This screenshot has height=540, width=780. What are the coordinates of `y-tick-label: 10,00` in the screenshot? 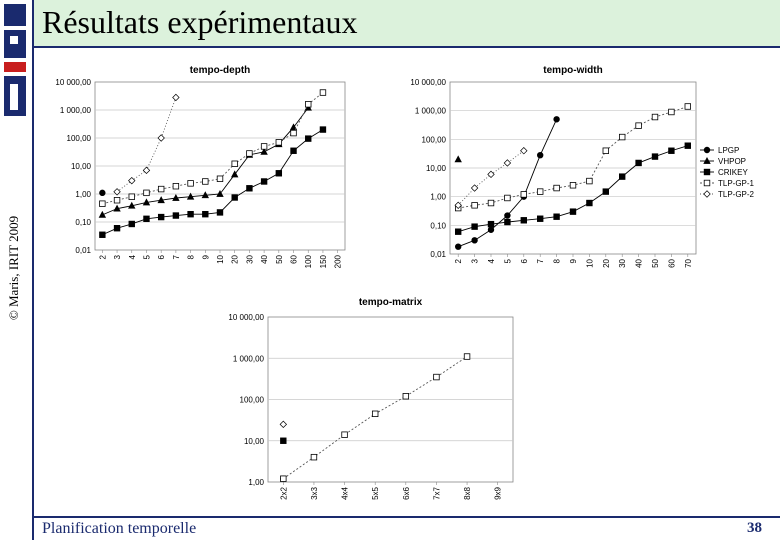 It's located at (436, 168).